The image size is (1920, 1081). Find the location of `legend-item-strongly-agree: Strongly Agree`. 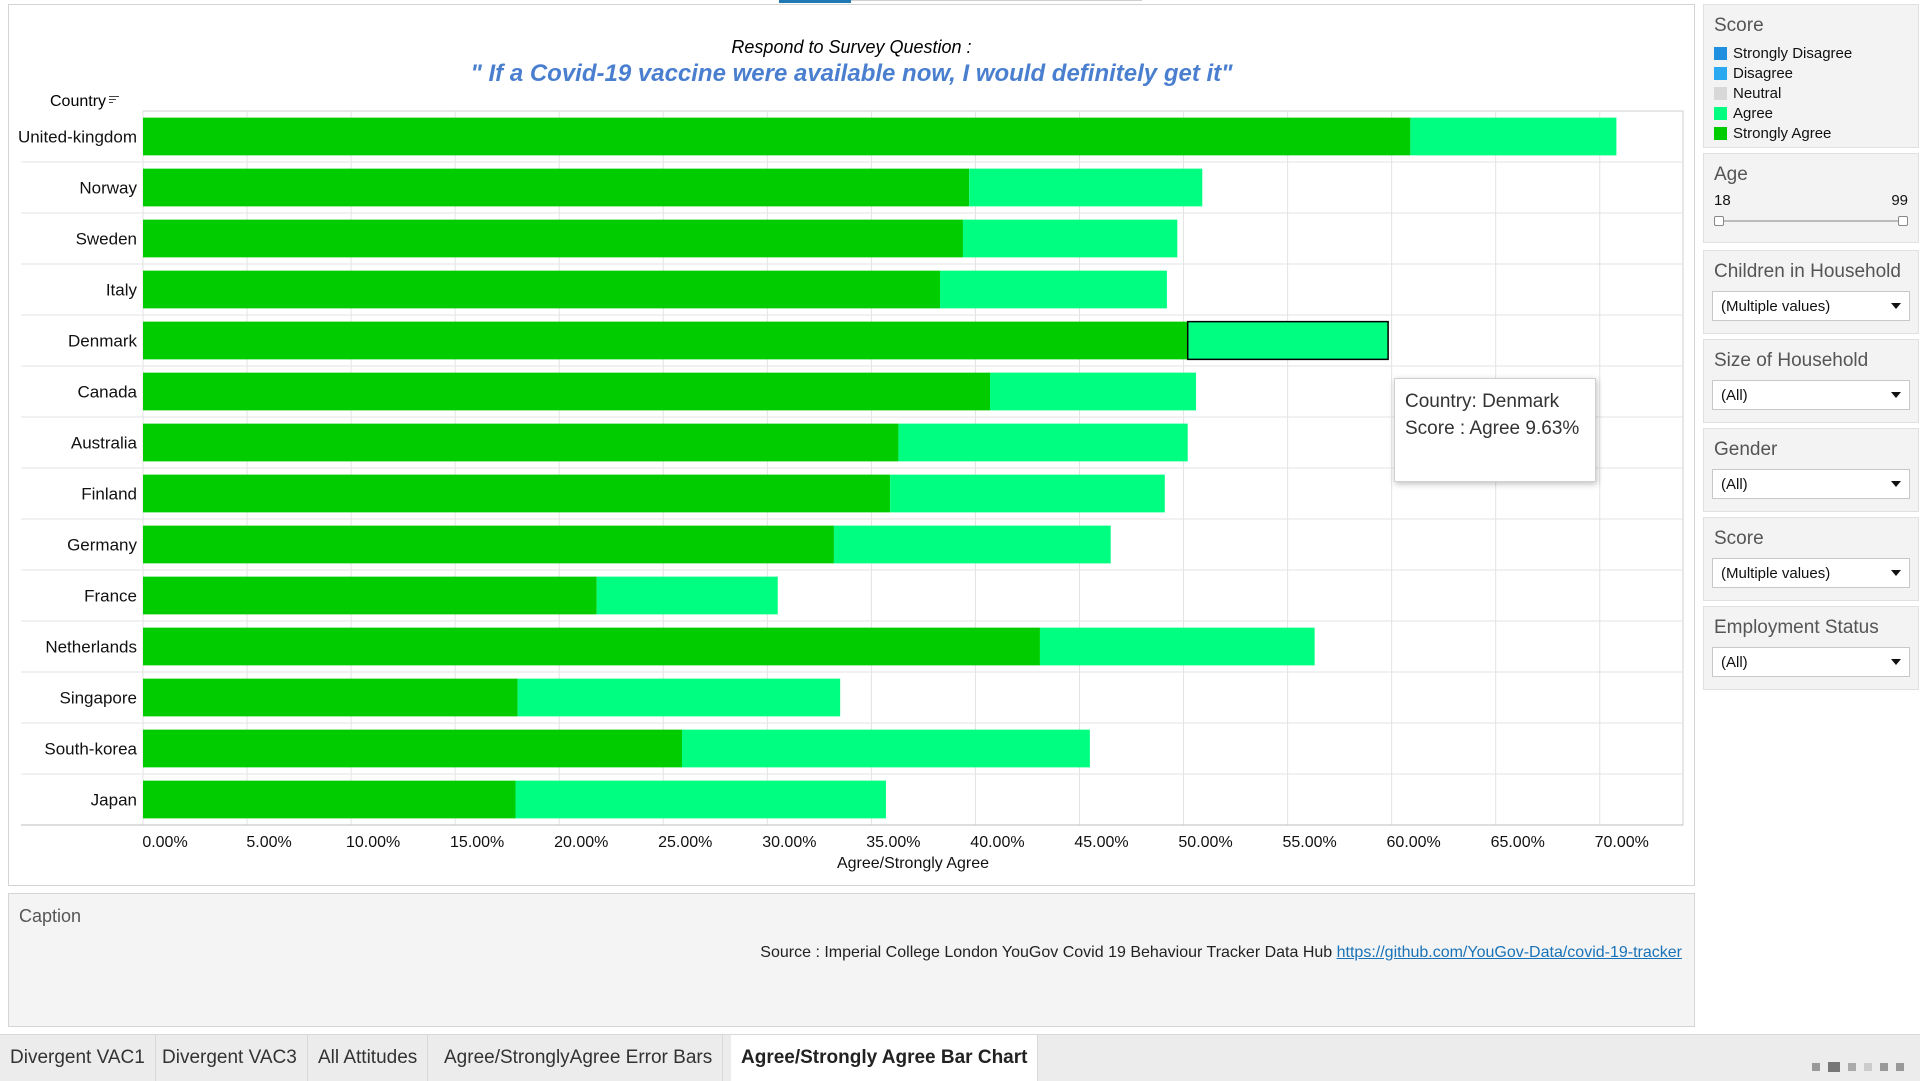

legend-item-strongly-agree: Strongly Agree is located at coordinates (1811, 133).